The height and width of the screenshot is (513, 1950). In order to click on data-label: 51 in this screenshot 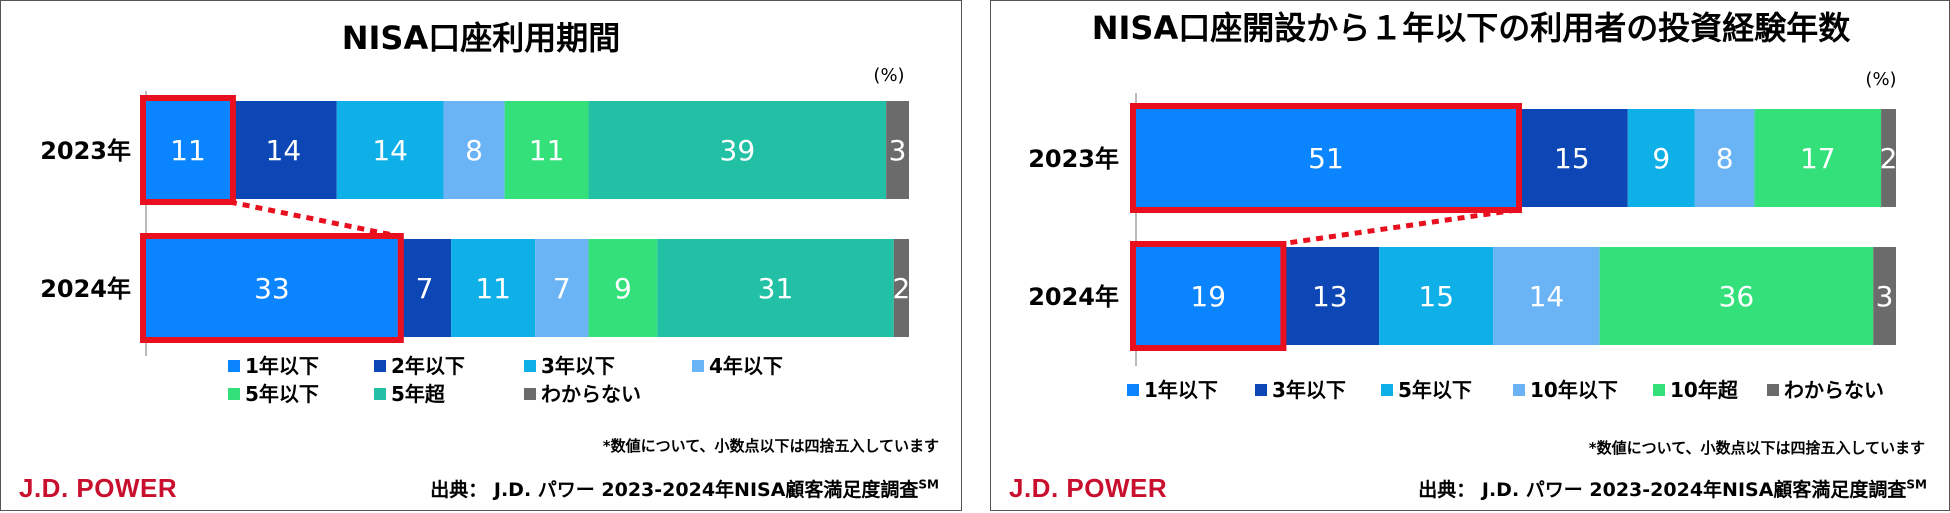, I will do `click(1326, 158)`.